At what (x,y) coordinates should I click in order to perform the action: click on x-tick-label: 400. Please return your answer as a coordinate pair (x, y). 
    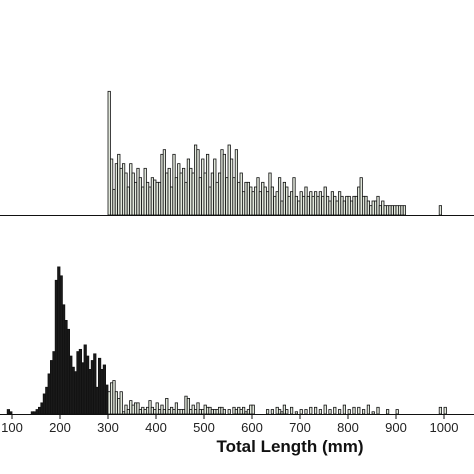
    Looking at the image, I should click on (156, 427).